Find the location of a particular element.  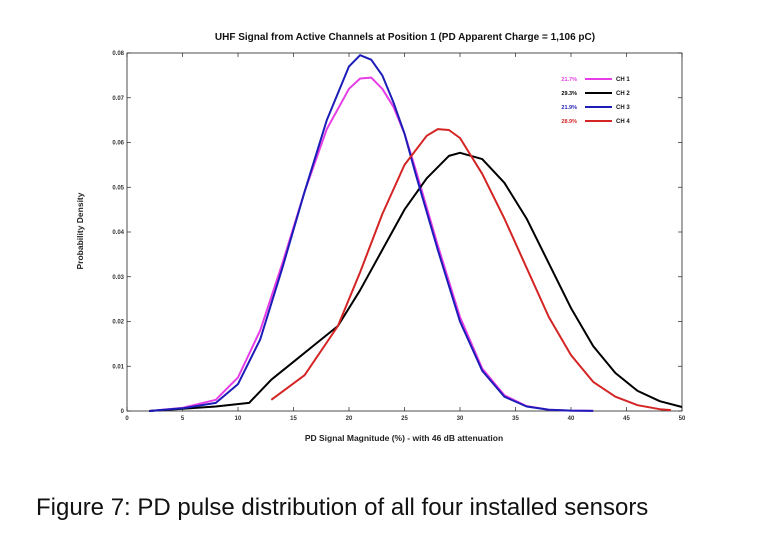

y-tick-label: 0.08 is located at coordinates (118, 54).